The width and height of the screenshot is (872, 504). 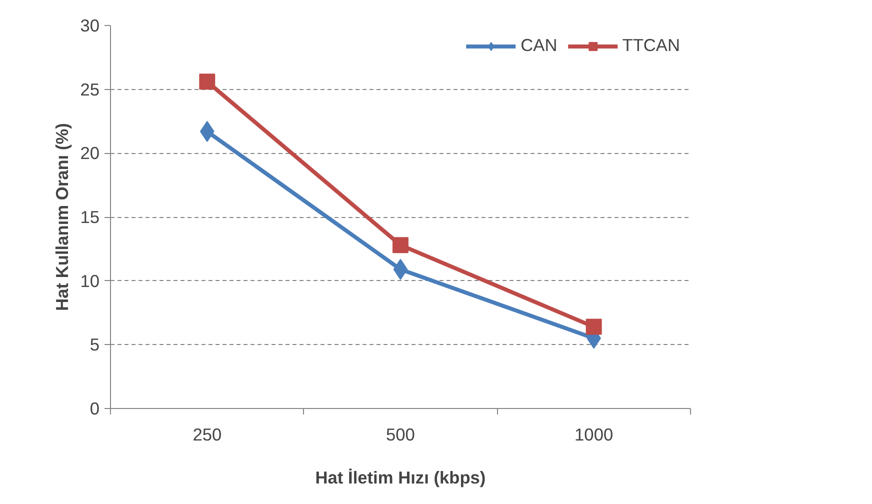 I want to click on y-tick-label: 15, so click(x=90, y=217).